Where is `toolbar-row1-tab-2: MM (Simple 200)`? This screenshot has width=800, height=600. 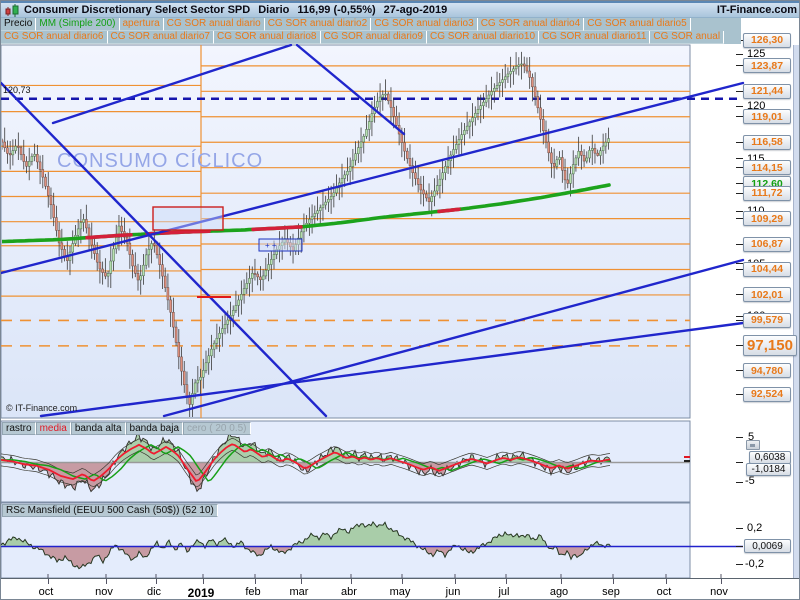
toolbar-row1-tab-2: MM (Simple 200) is located at coordinates (78, 24).